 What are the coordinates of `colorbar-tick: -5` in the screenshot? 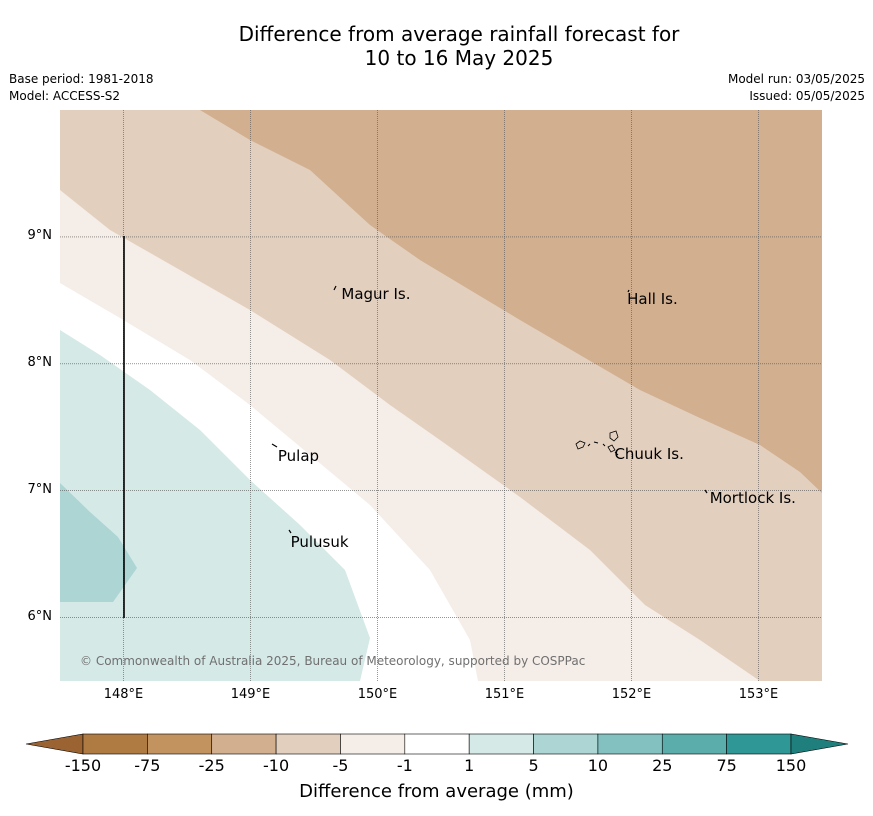 It's located at (340, 765).